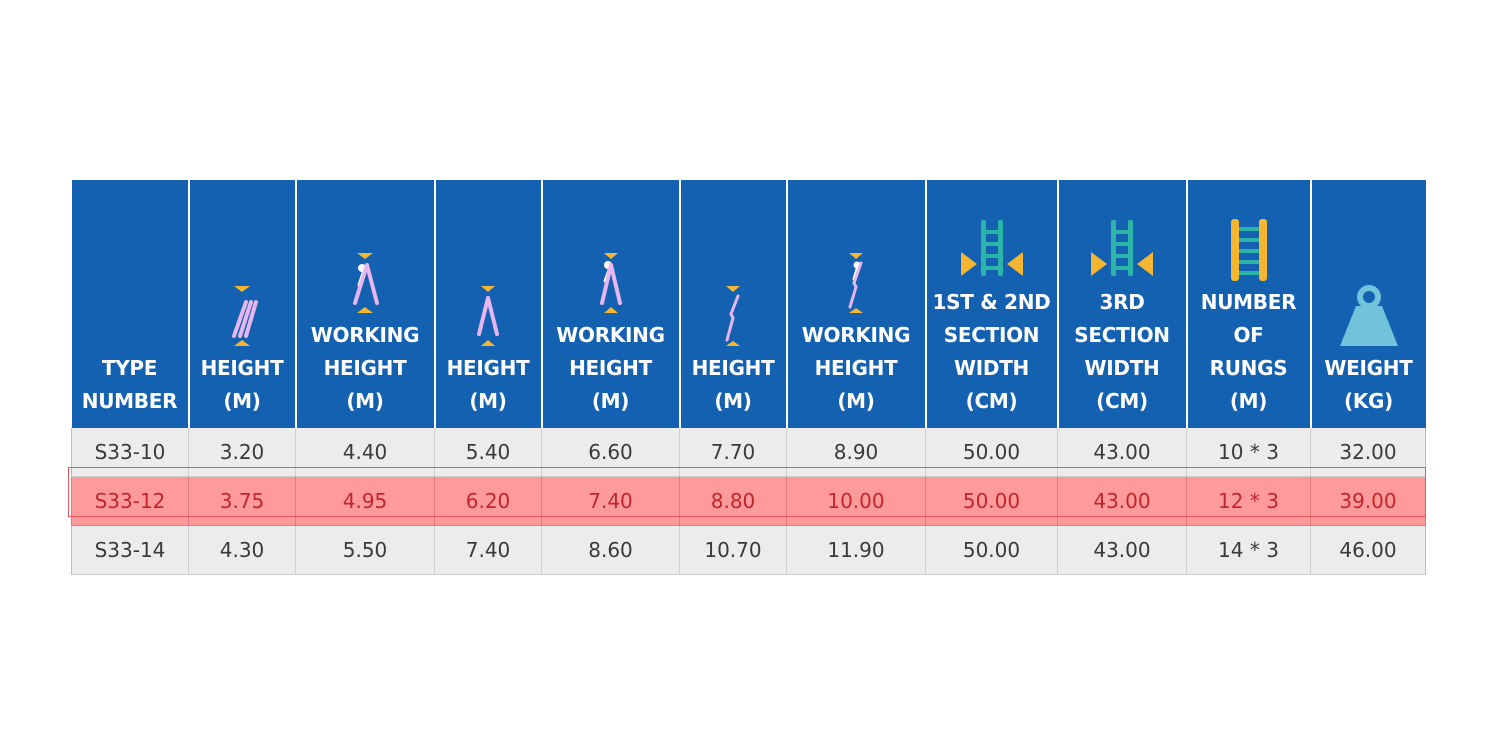 The image size is (1500, 750). I want to click on header-section-width-3: 3RD SECTION WIDTH (CM), so click(1121, 304).